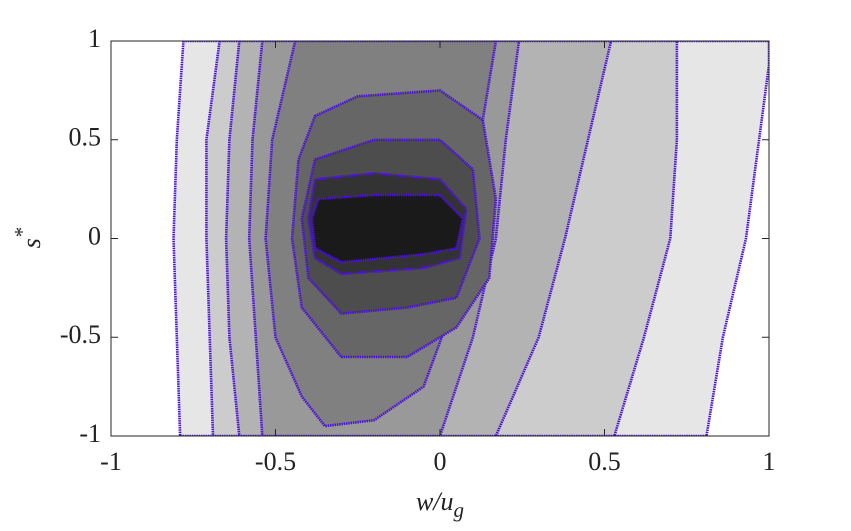  I want to click on y-tick-label: 0, so click(94, 235).